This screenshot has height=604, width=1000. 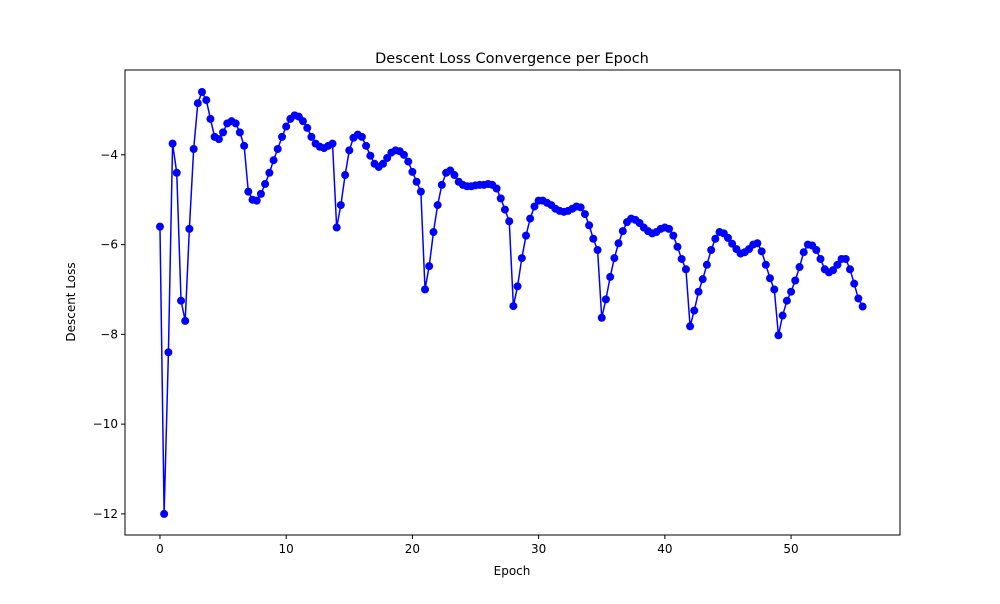 I want to click on x-tick-label: 40, so click(x=664, y=549).